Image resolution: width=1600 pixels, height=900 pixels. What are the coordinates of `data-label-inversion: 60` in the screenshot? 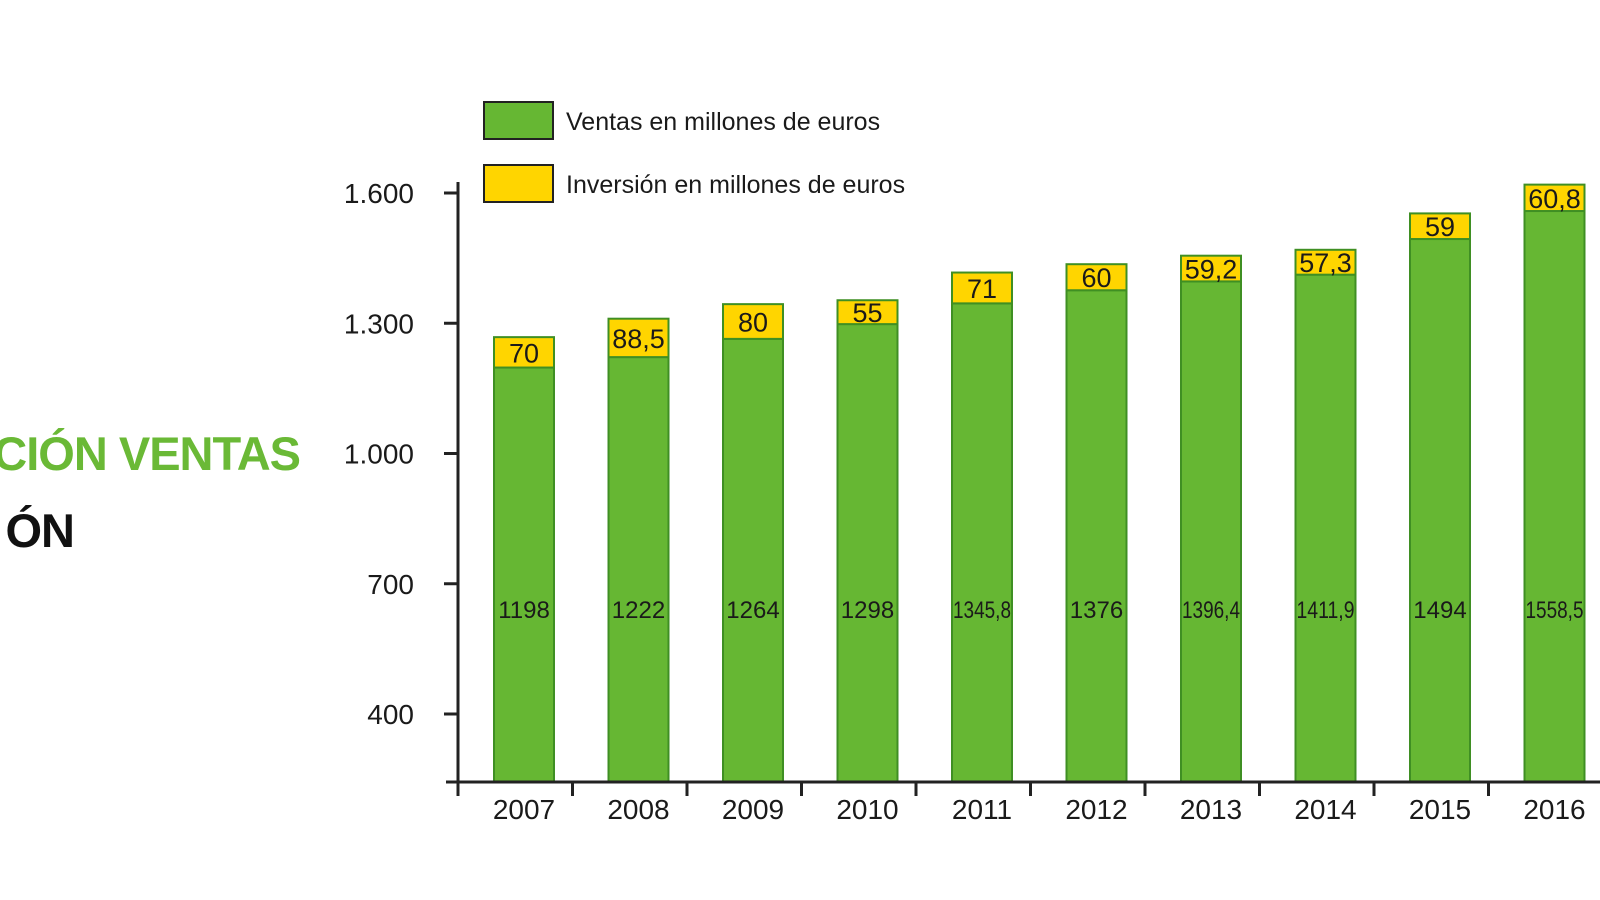 It's located at (1096, 278).